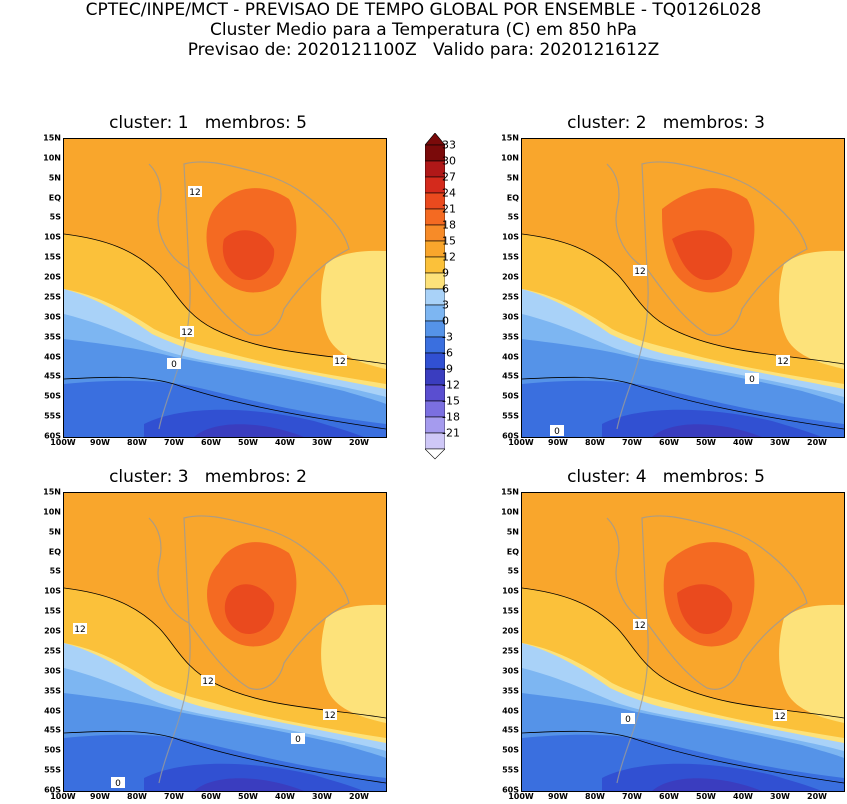 The image size is (847, 804). I want to click on temperature-field-4: 12 12 0, so click(683, 642).